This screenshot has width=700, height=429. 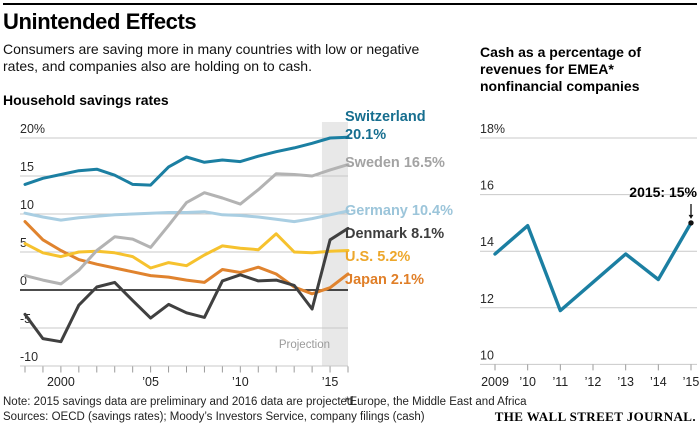 I want to click on svg-text: 12, so click(x=487, y=299).